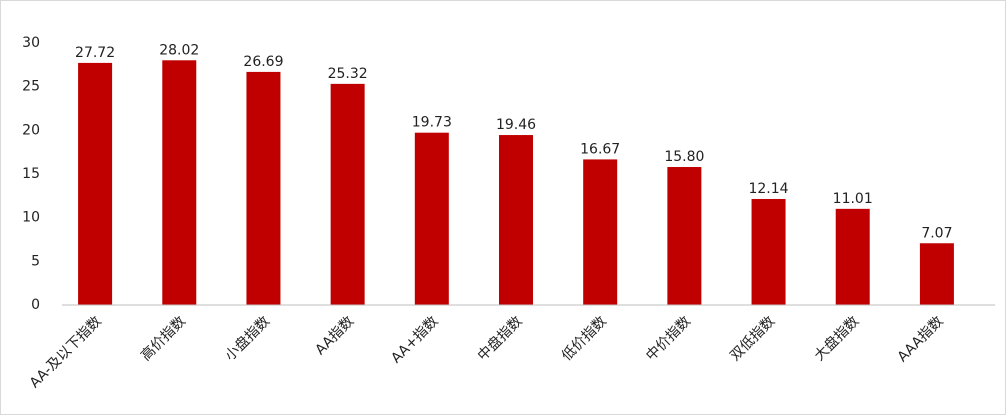 The width and height of the screenshot is (1006, 415). I want to click on y-tick-label: 15, so click(31, 174).